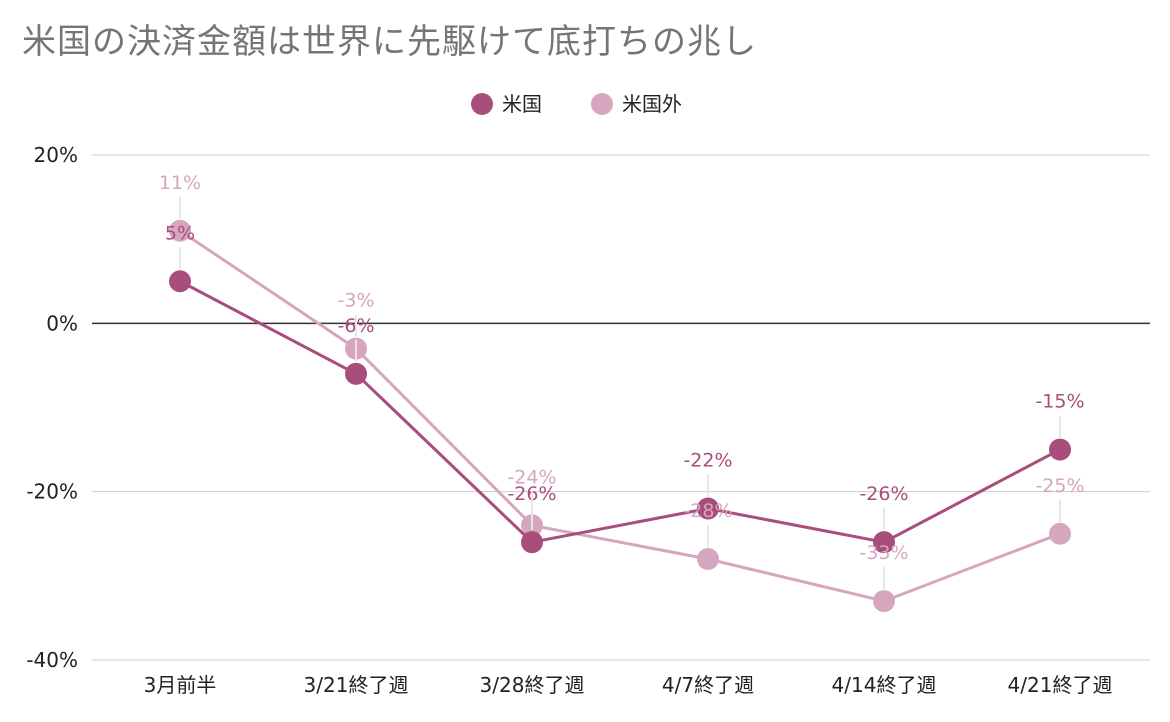 This screenshot has width=1170, height=722. Describe the element at coordinates (708, 685) in the screenshot. I see `x-tick-label: 4/7終了週` at that location.